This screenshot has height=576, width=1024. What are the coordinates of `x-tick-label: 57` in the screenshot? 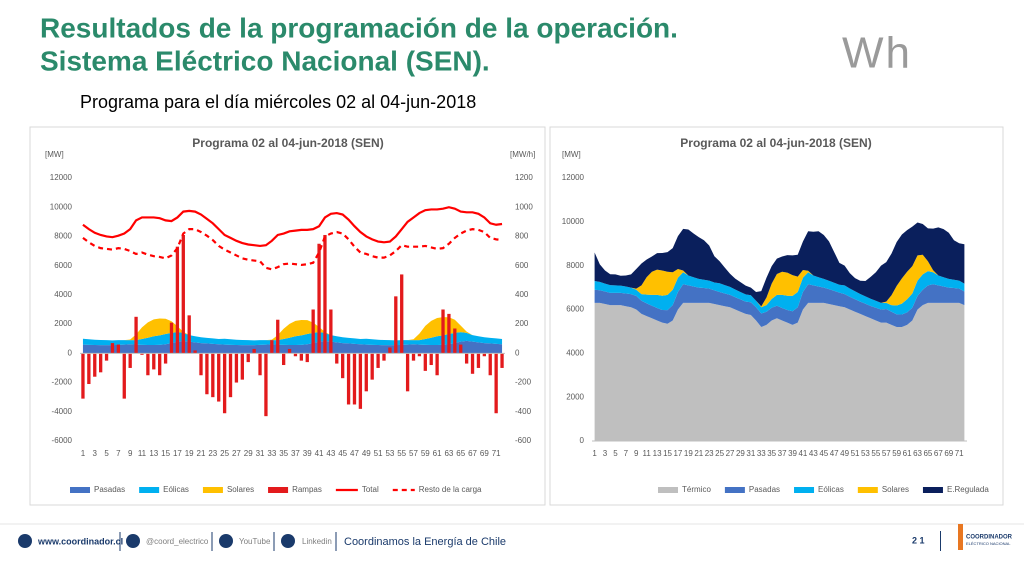 It's located at (413, 453).